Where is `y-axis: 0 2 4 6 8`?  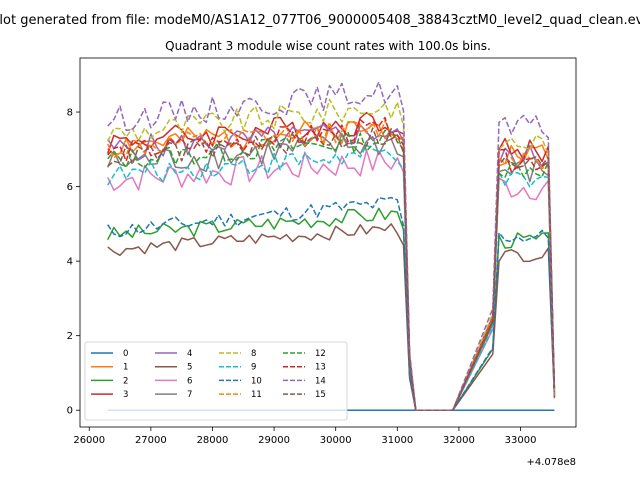 y-axis: 0 2 4 6 8 is located at coordinates (73, 262).